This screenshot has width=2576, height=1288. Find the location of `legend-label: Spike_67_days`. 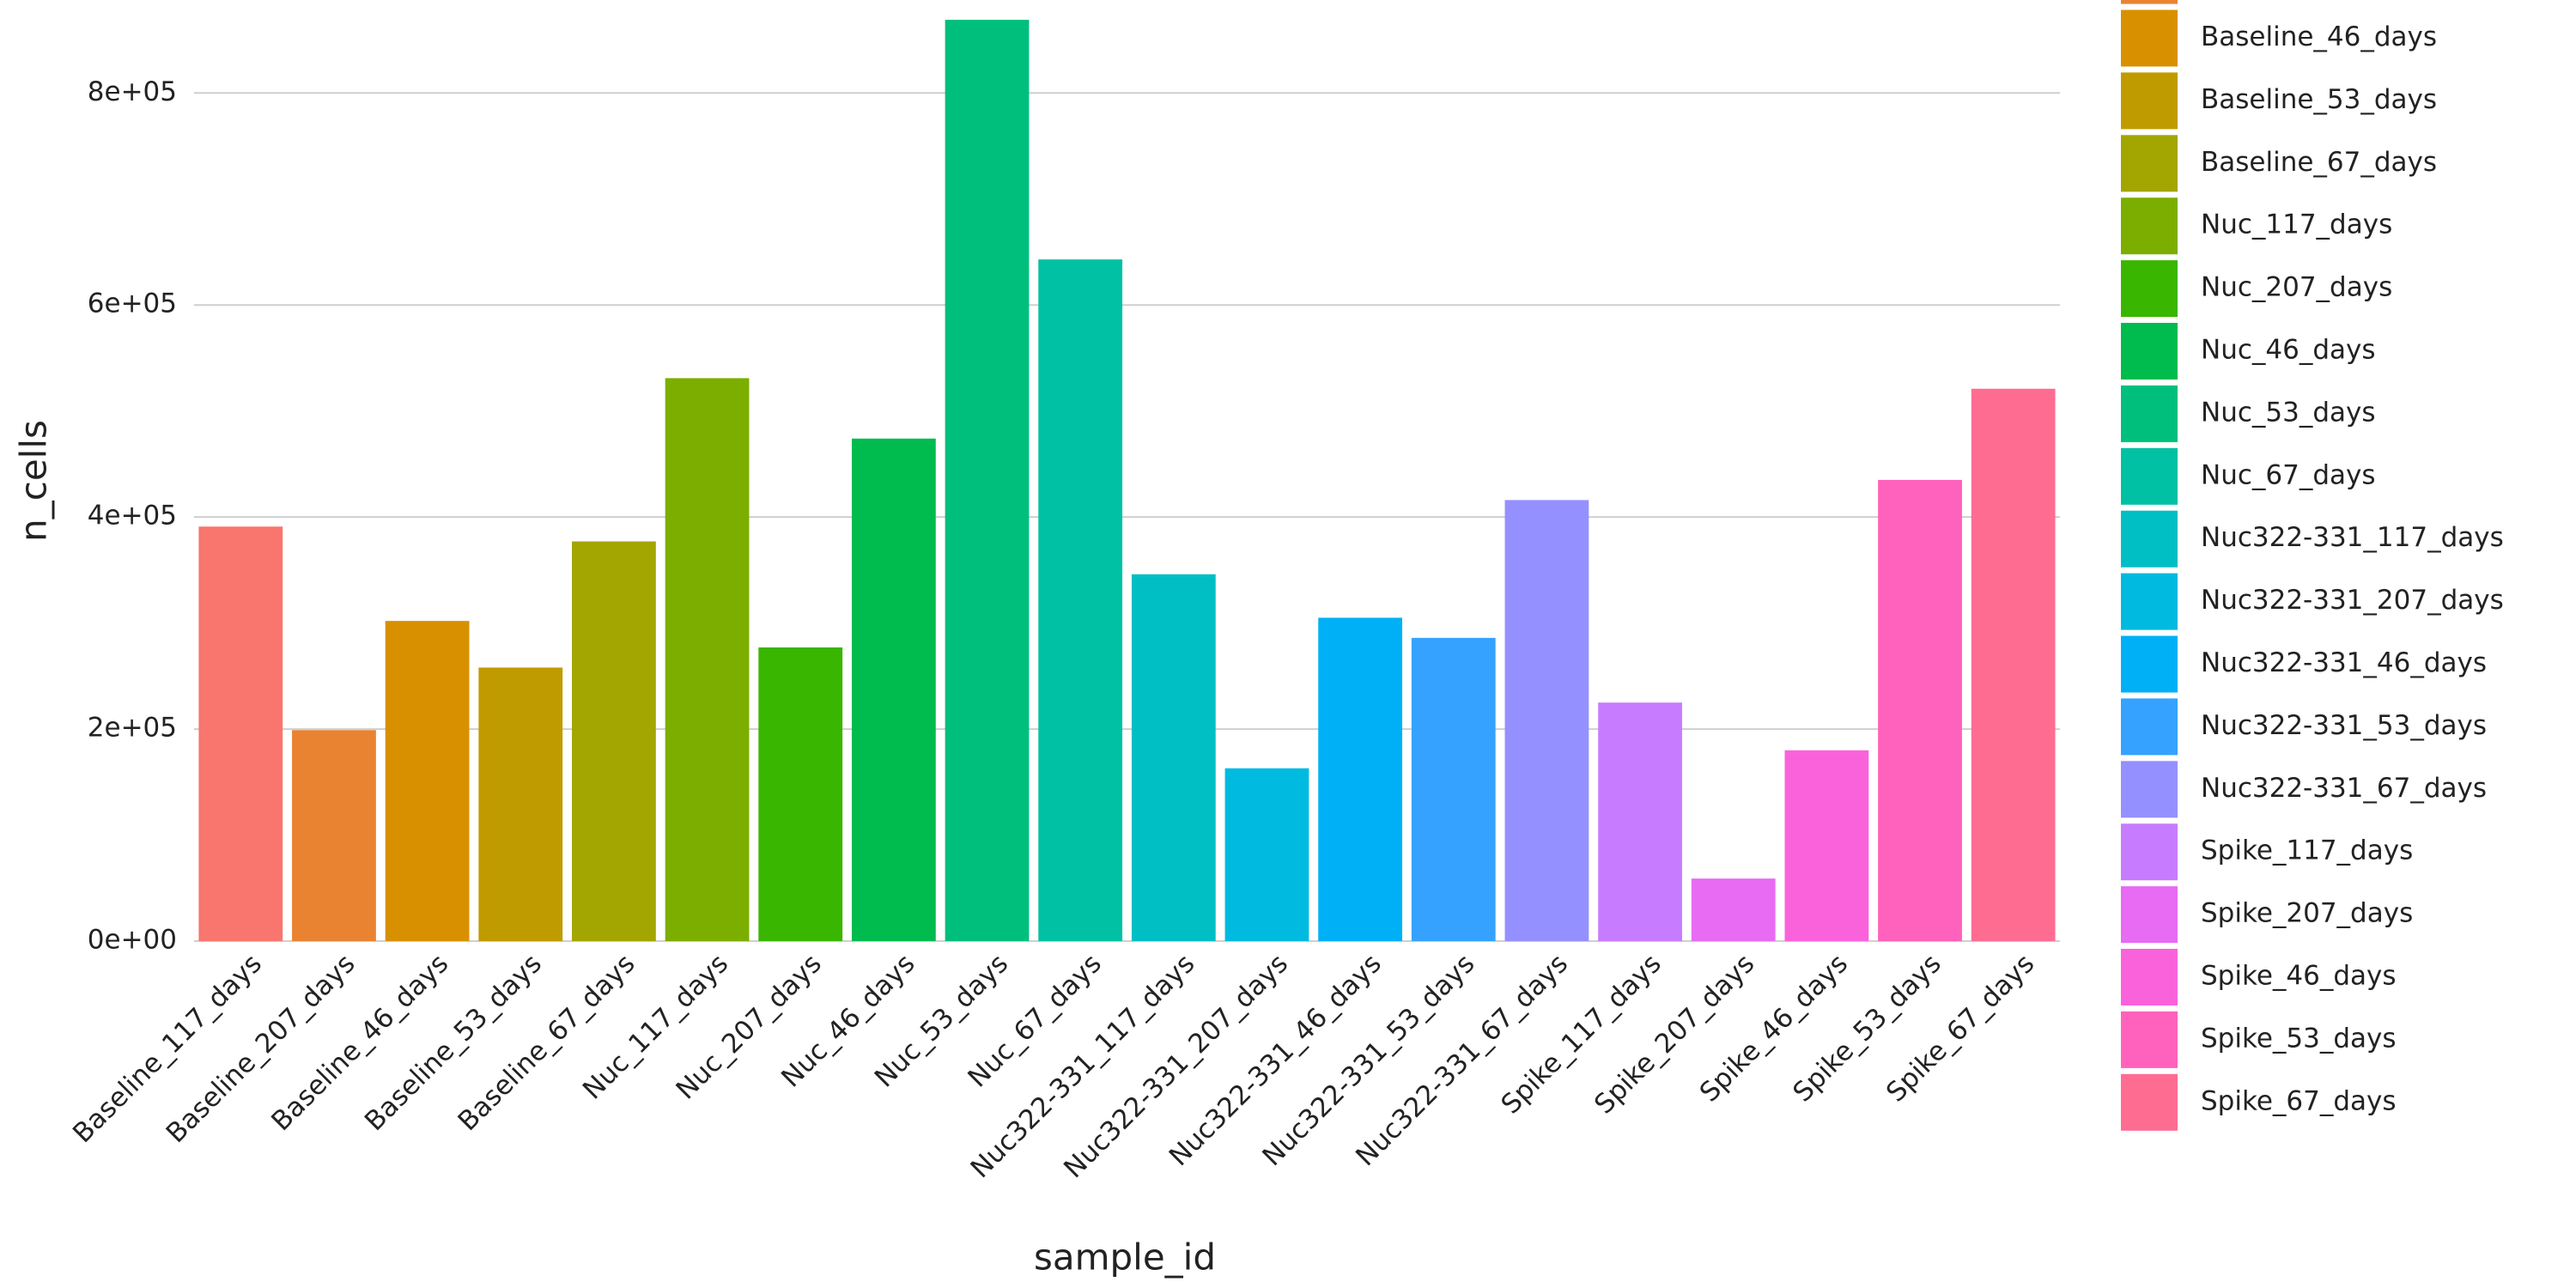

legend-label: Spike_67_days is located at coordinates (2299, 1100).